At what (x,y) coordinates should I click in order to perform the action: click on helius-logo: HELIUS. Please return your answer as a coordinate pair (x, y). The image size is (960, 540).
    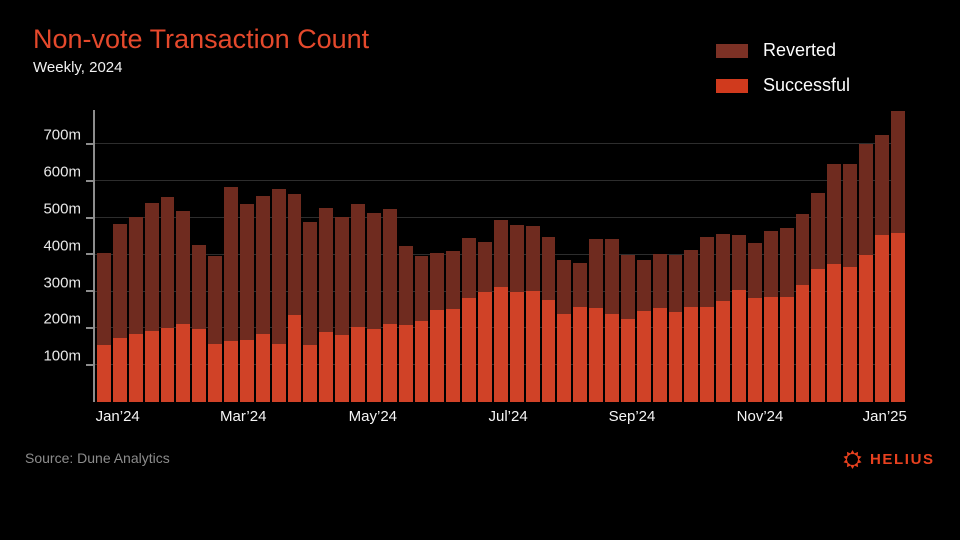
    Looking at the image, I should click on (888, 459).